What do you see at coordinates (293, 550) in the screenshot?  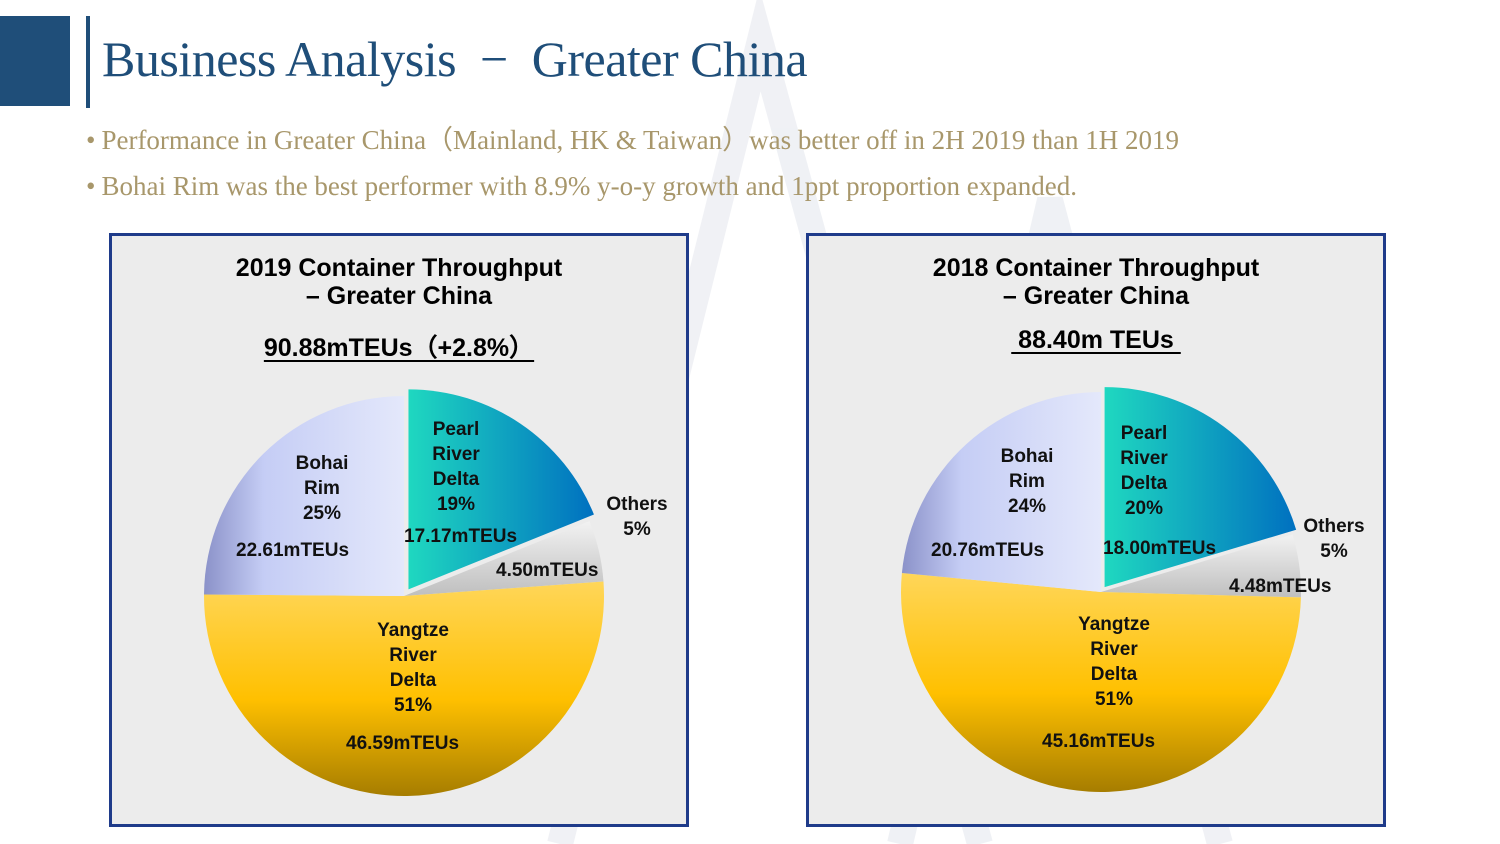 I see `value-label-bohai-rim: 22.61mTEUs` at bounding box center [293, 550].